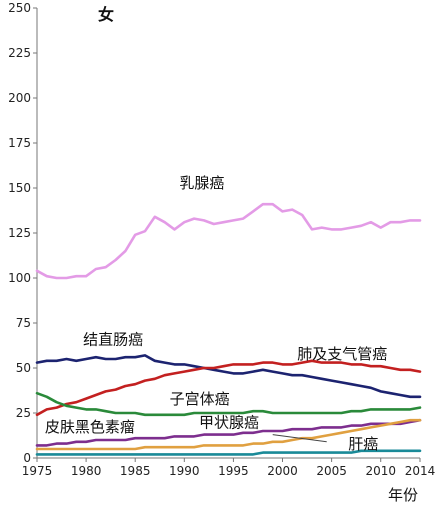 This screenshot has height=511, width=444. What do you see at coordinates (200, 399) in the screenshot?
I see `series-label-3: 子宫体癌` at bounding box center [200, 399].